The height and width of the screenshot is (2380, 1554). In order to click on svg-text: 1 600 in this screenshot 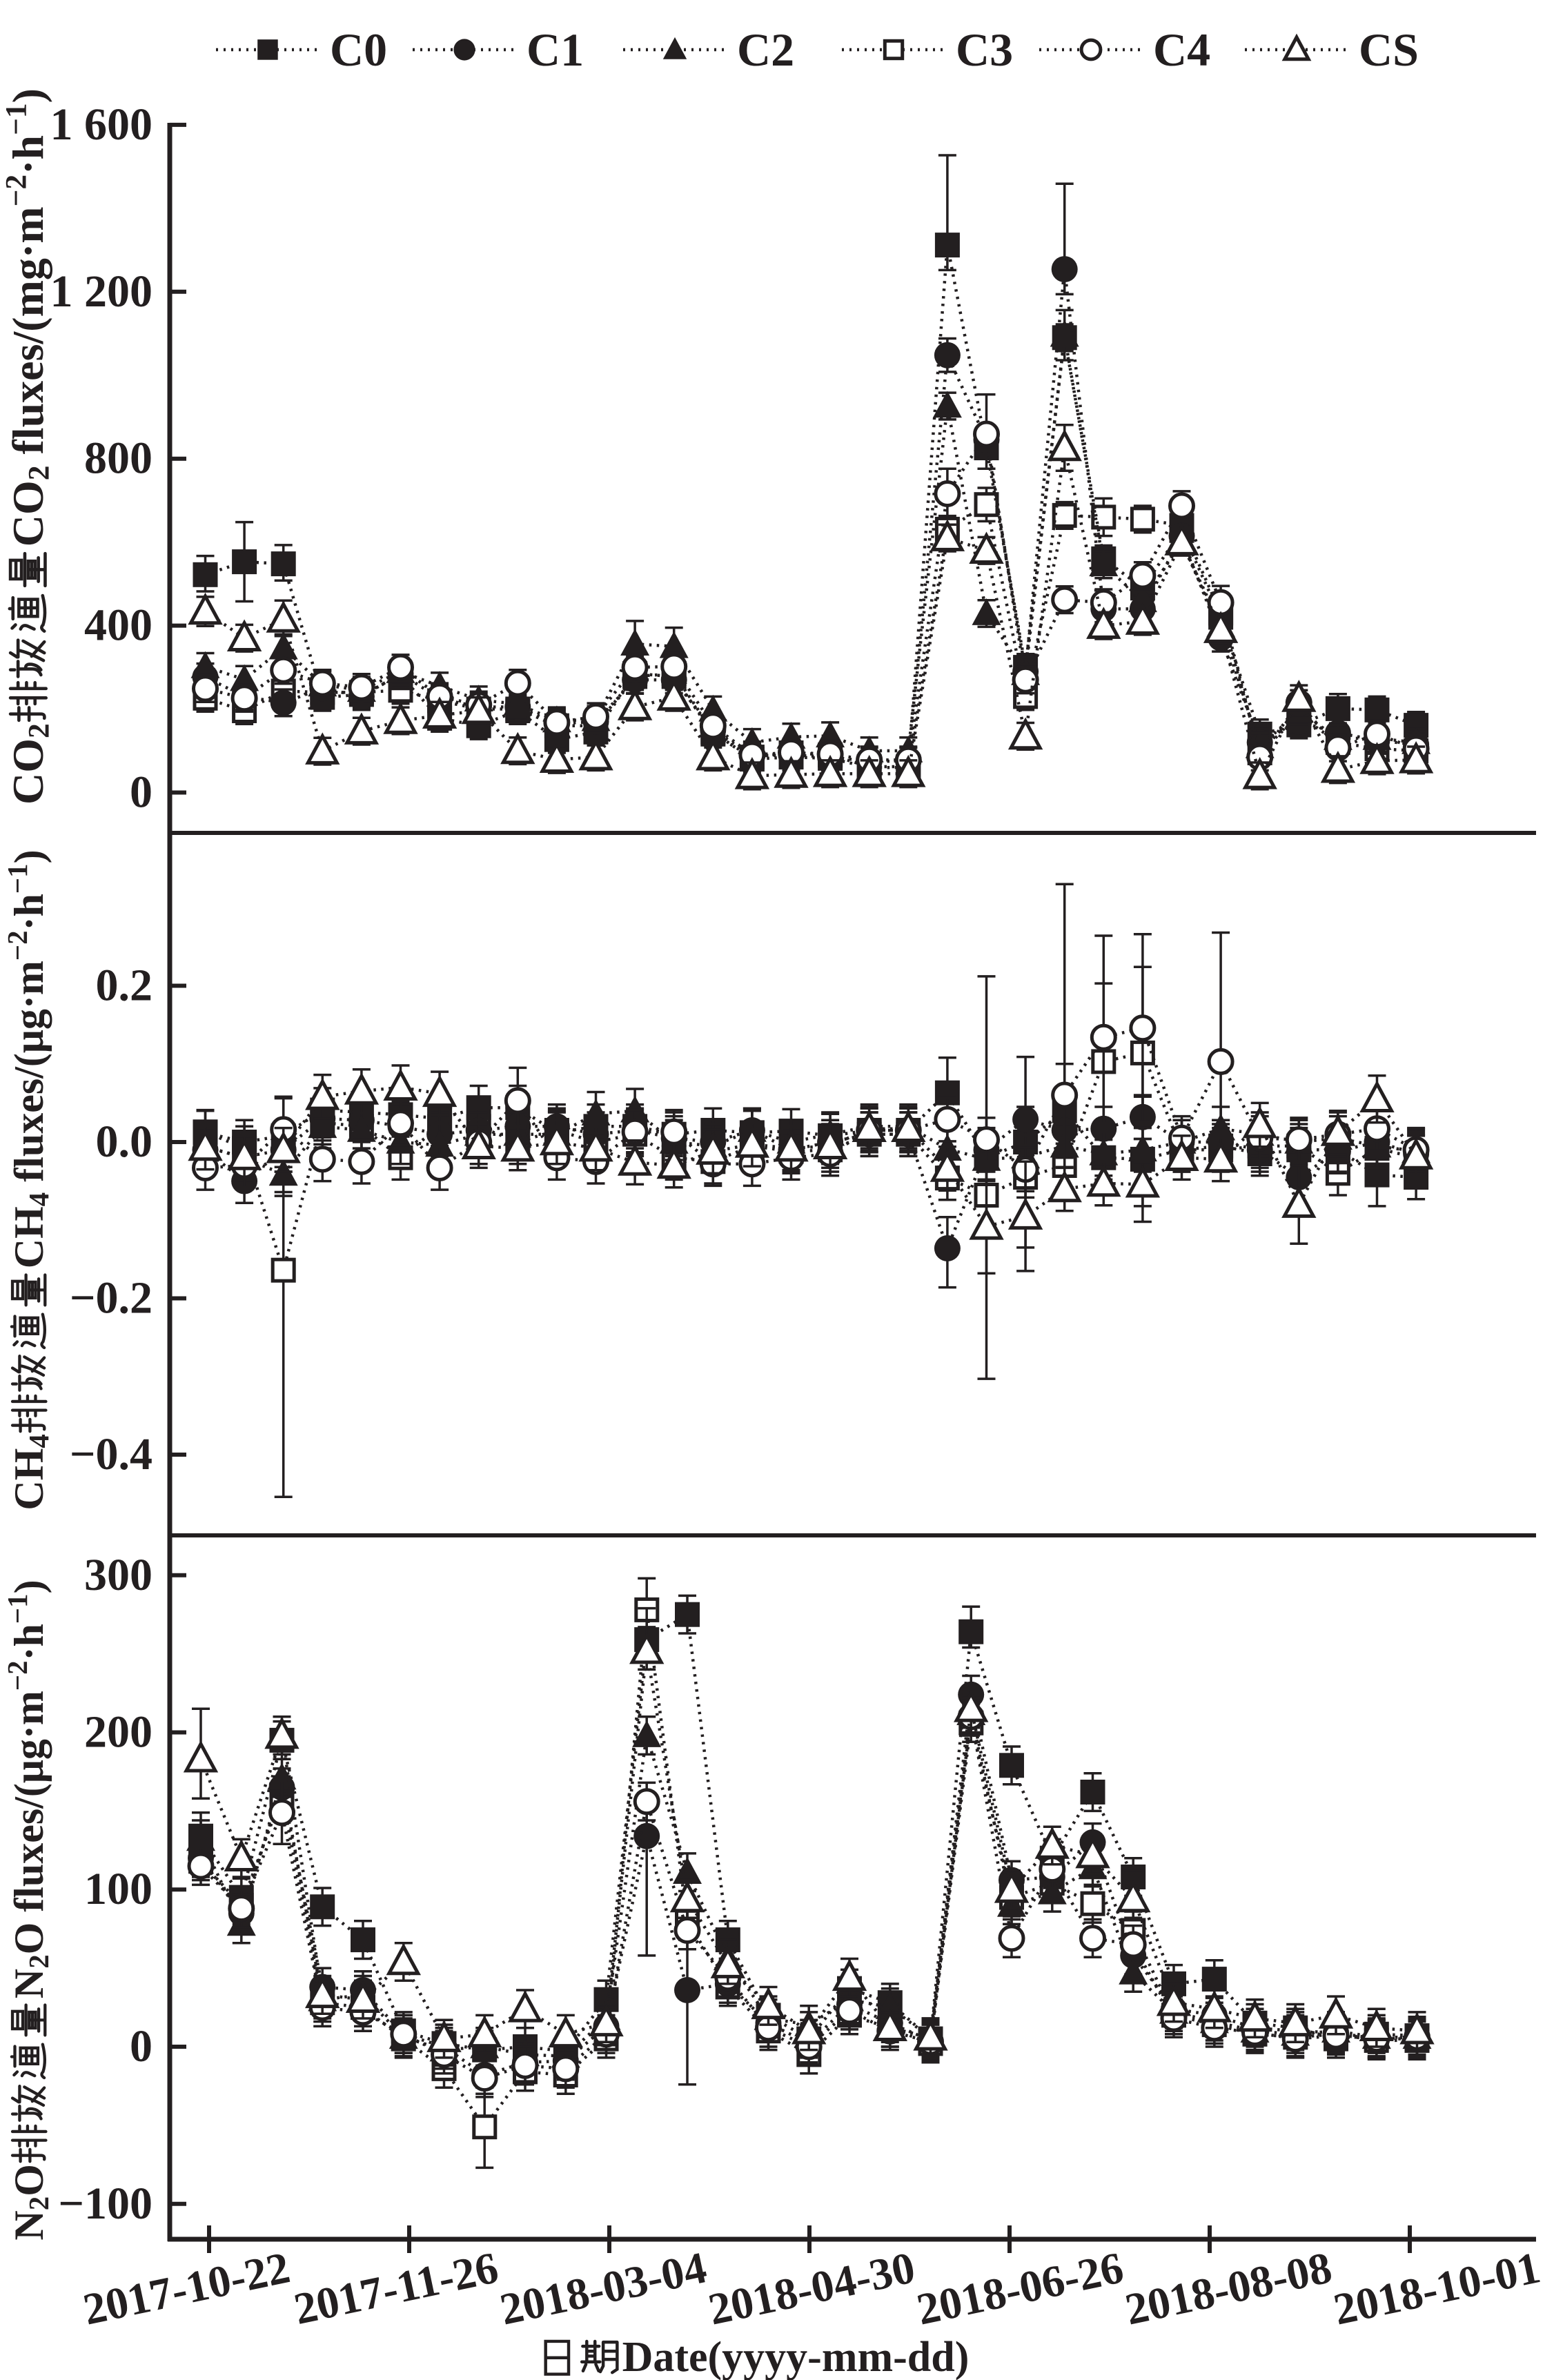, I will do `click(101, 124)`.